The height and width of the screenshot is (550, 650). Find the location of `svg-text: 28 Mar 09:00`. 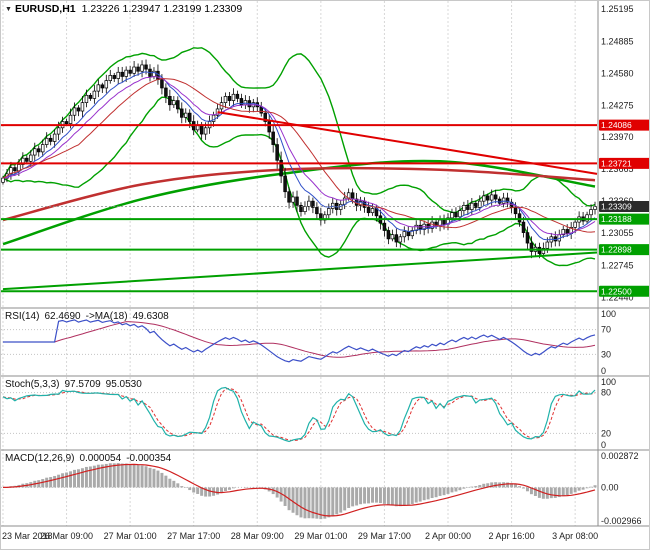

svg-text: 28 Mar 09:00 is located at coordinates (257, 536).